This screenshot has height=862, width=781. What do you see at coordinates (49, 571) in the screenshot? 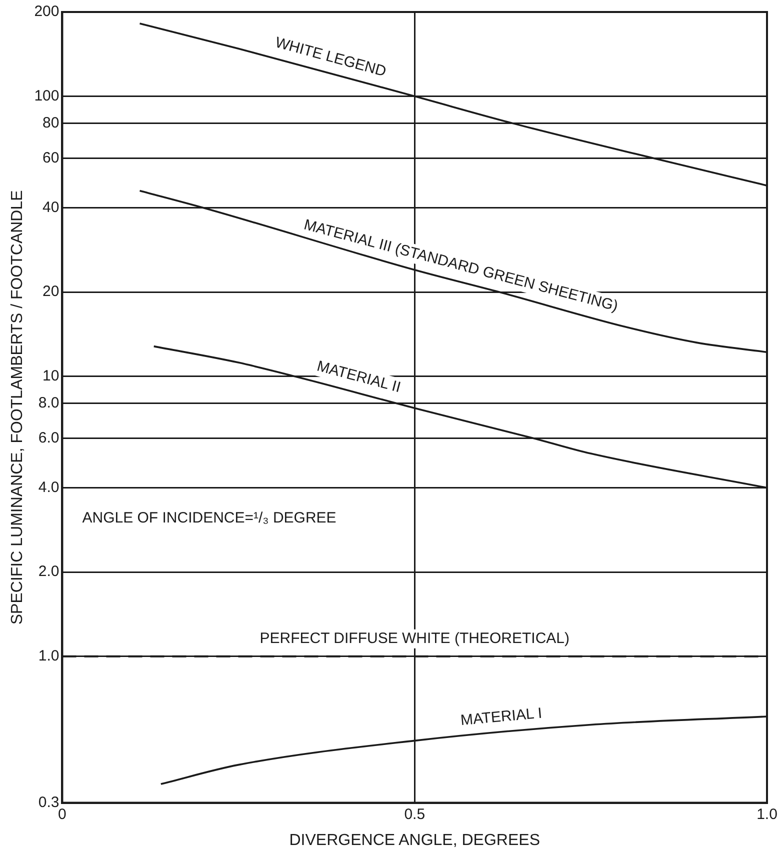
I see `y-tick-label: 2.0` at bounding box center [49, 571].